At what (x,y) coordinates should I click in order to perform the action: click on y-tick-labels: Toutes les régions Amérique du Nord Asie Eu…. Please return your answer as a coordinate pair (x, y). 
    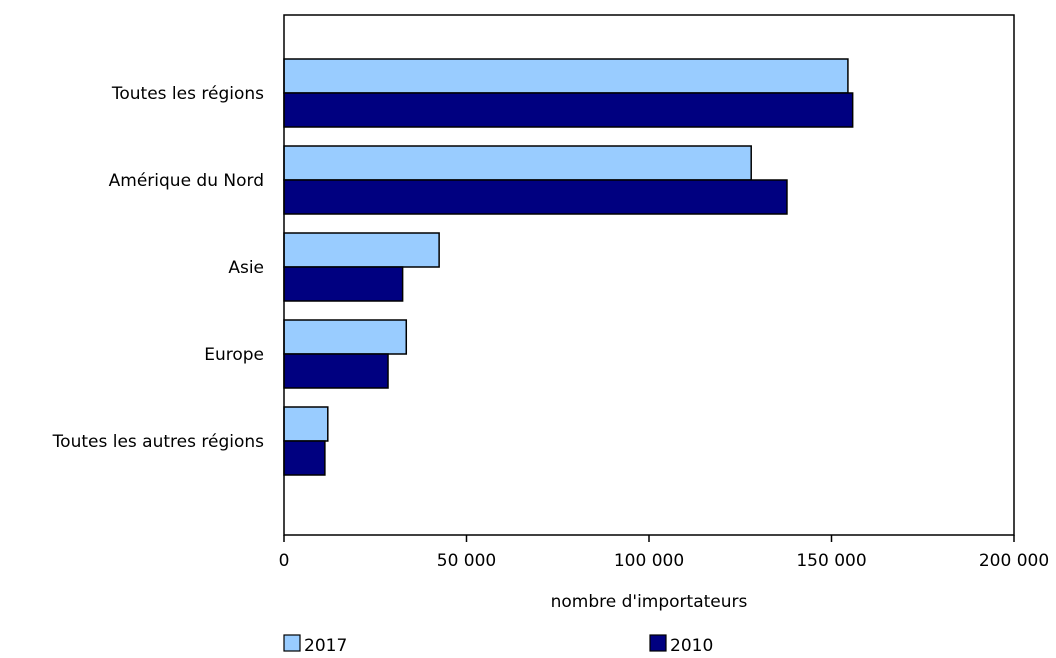
    Looking at the image, I should click on (158, 268).